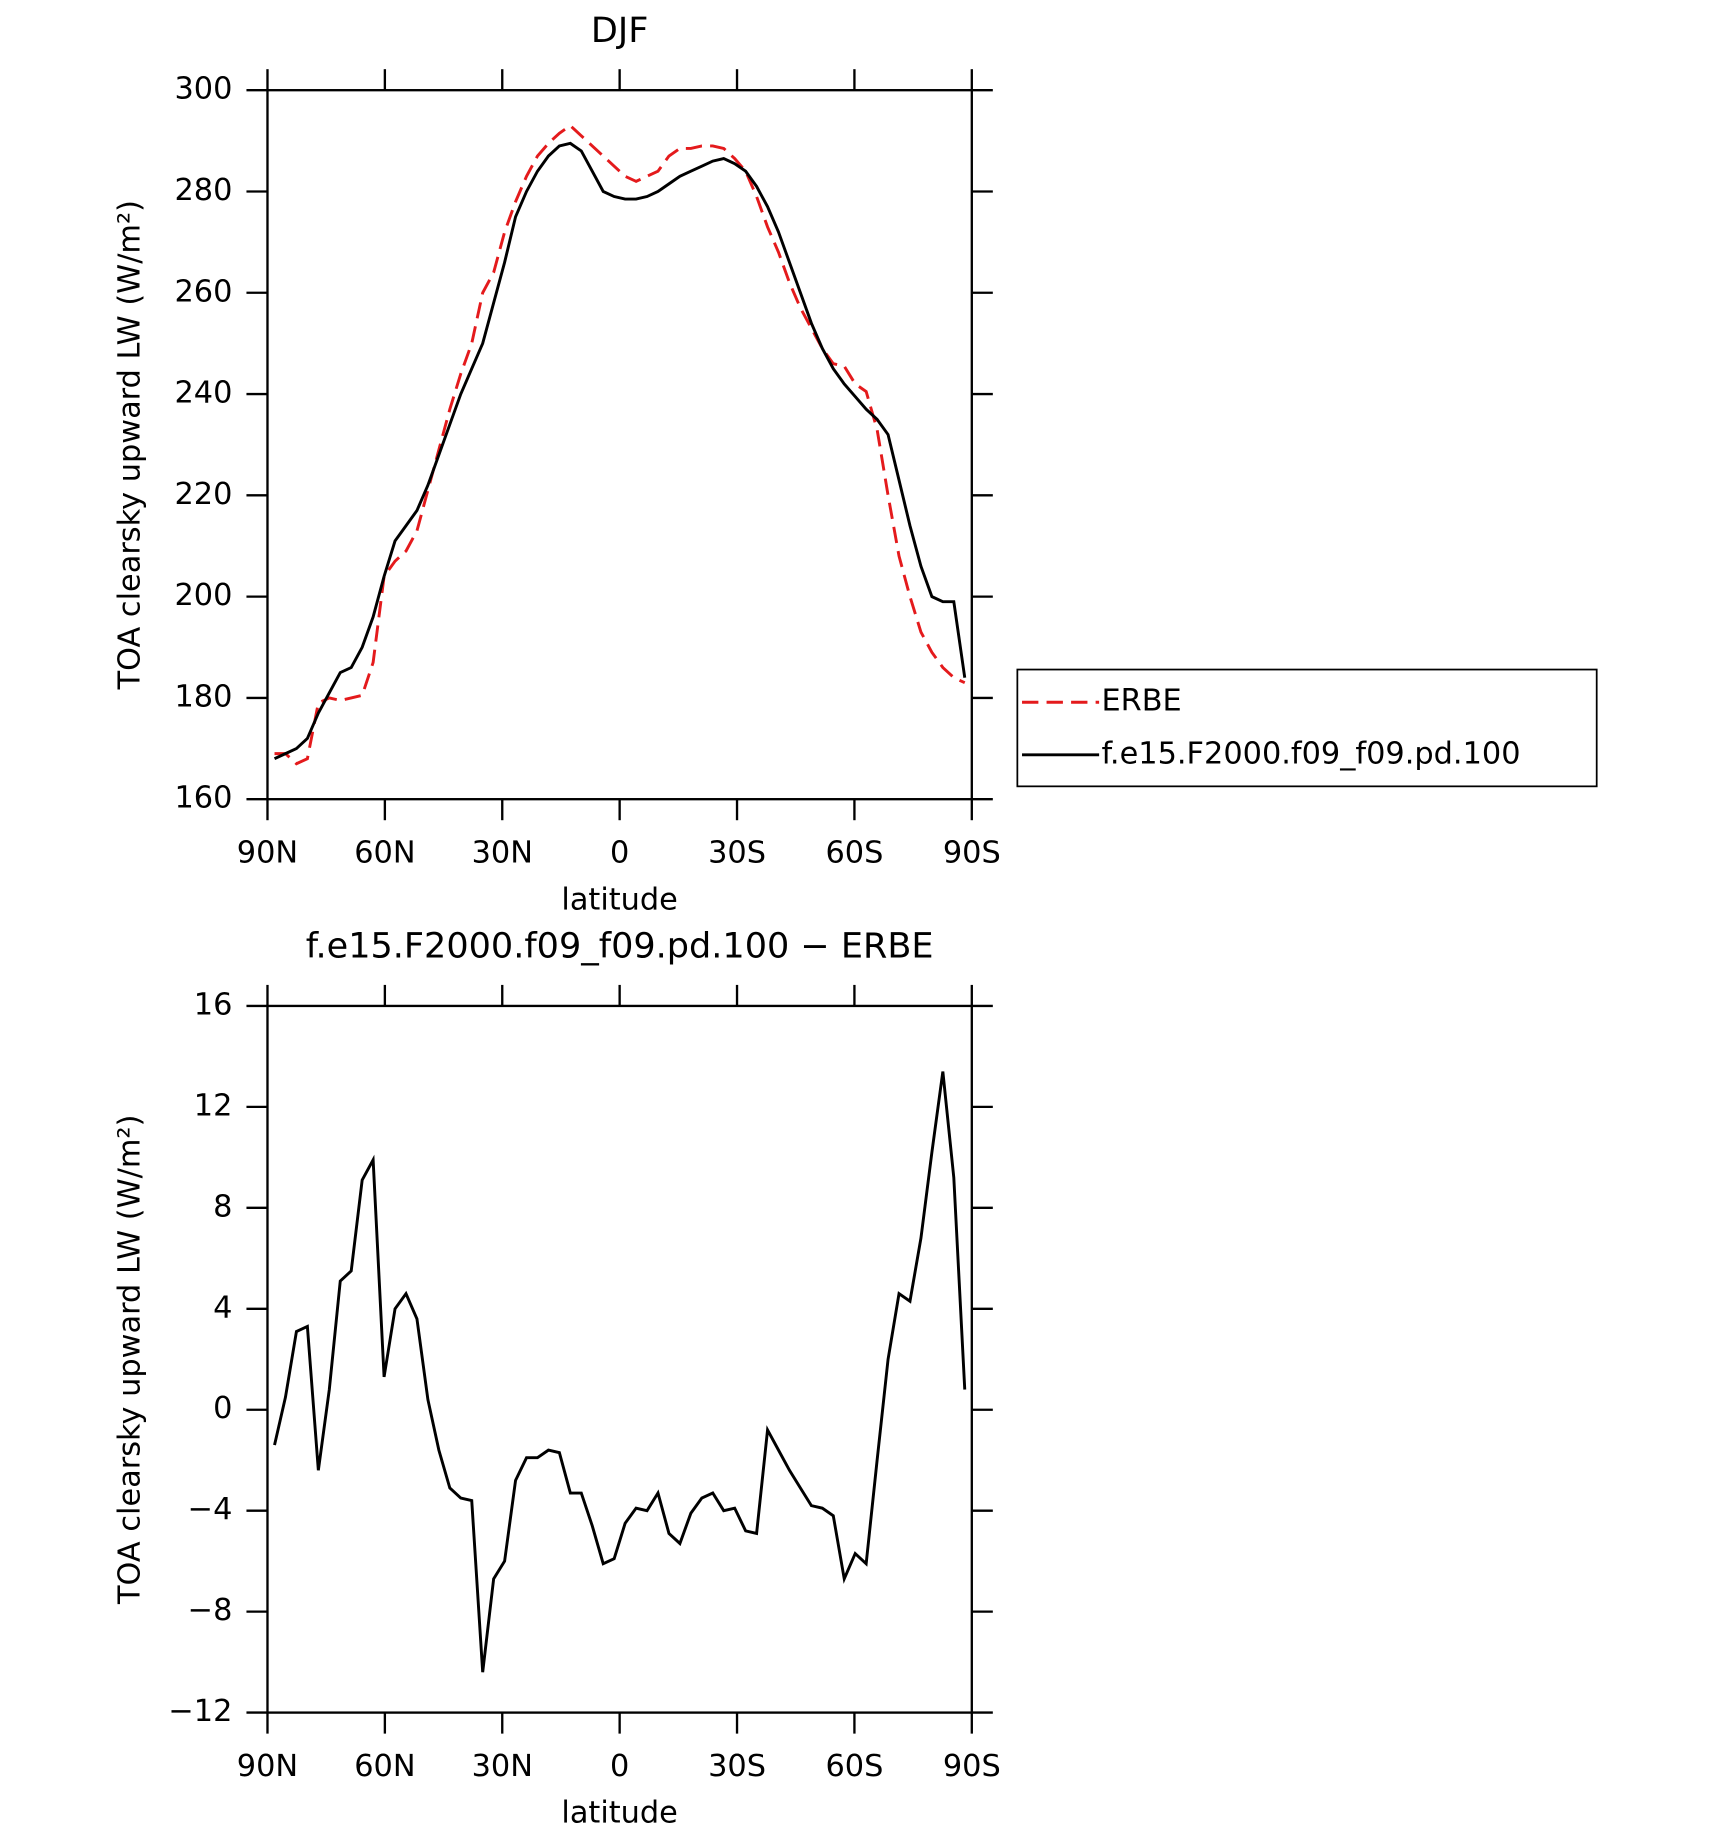  What do you see at coordinates (222, 1206) in the screenshot?
I see `y-tick-label: 8` at bounding box center [222, 1206].